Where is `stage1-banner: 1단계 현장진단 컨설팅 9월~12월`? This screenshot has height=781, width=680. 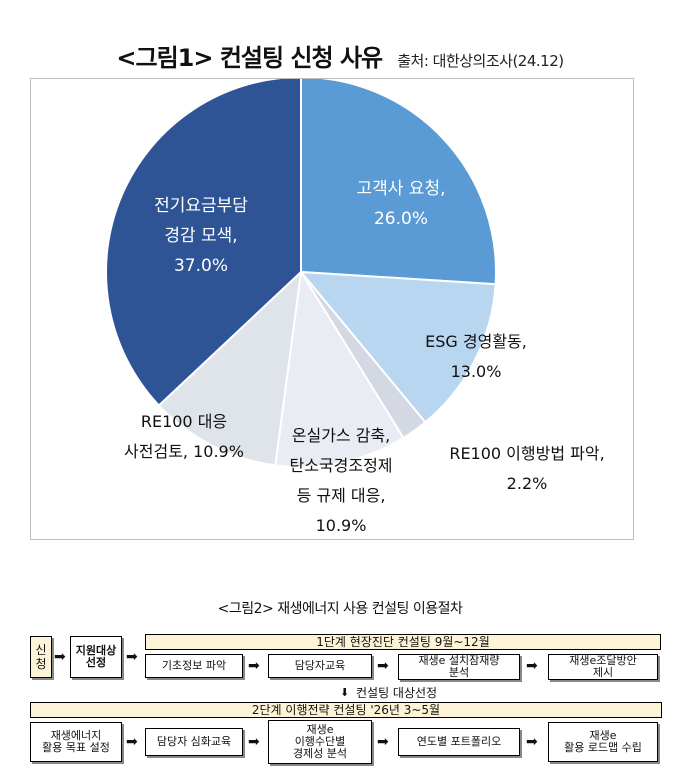
stage1-banner: 1단계 현장진단 컨설팅 9월~12월 is located at coordinates (403, 642).